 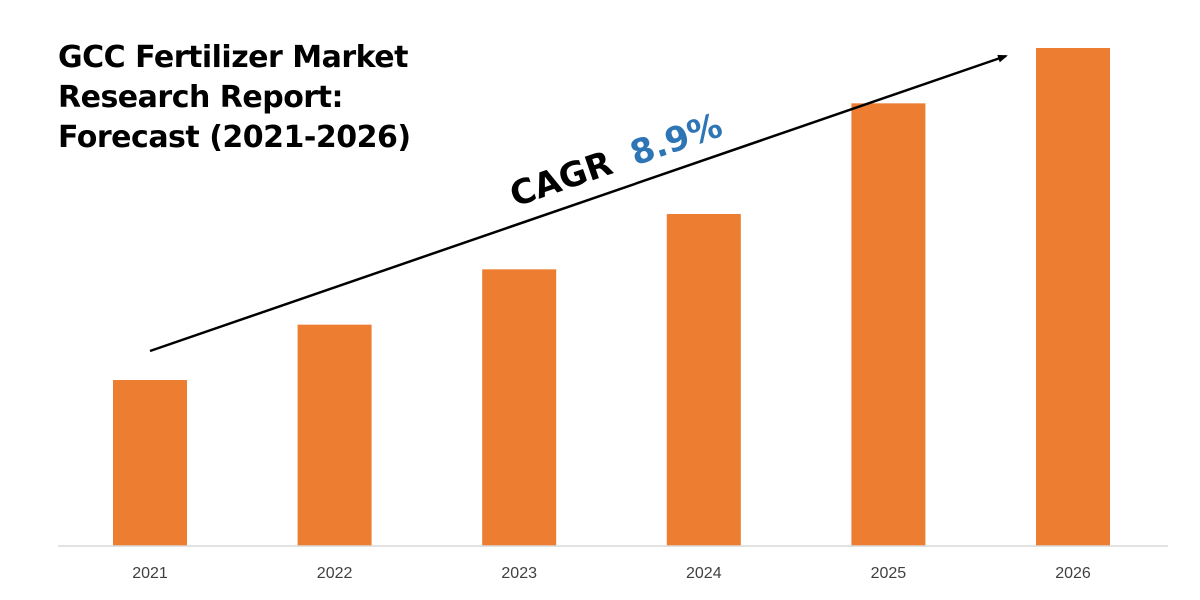 What do you see at coordinates (150, 573) in the screenshot?
I see `x-tick-2021: 2021` at bounding box center [150, 573].